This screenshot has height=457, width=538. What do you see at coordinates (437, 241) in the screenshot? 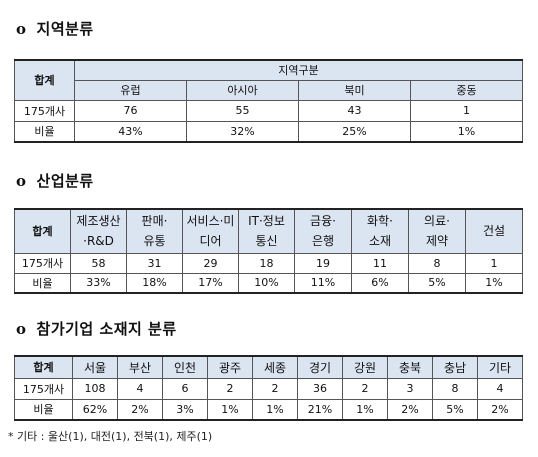
I see `column-header-line: 제약` at bounding box center [437, 241].